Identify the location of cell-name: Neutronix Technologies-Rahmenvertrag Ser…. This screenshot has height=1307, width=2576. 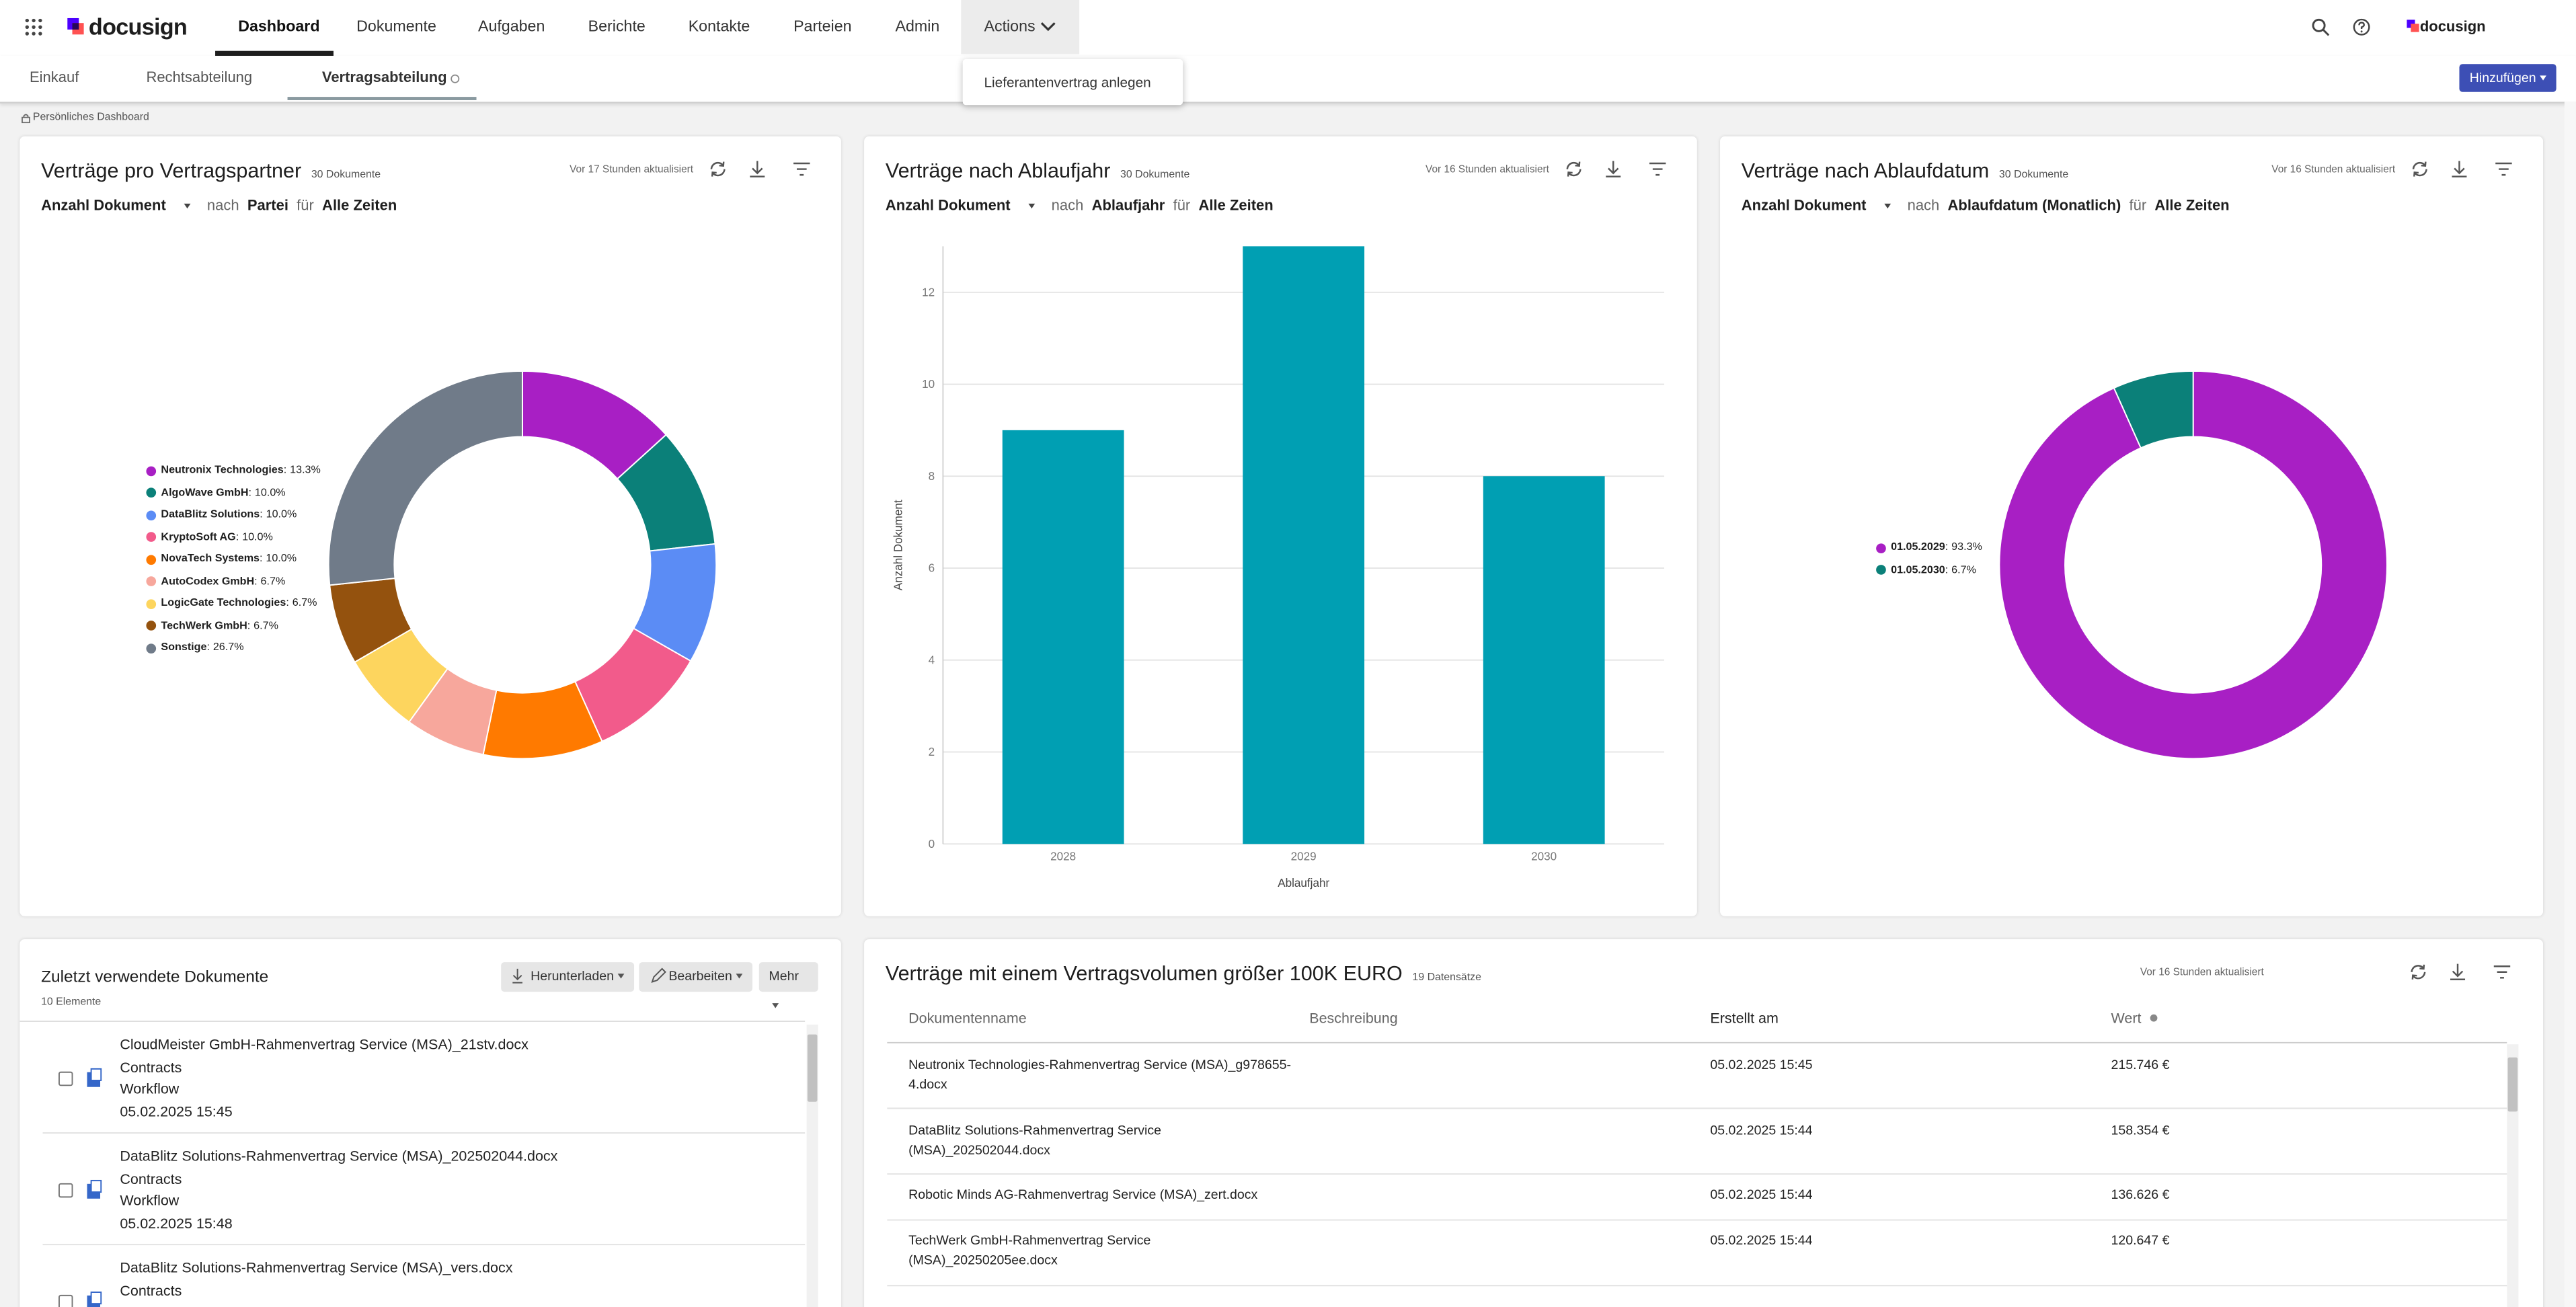
(1100, 1074).